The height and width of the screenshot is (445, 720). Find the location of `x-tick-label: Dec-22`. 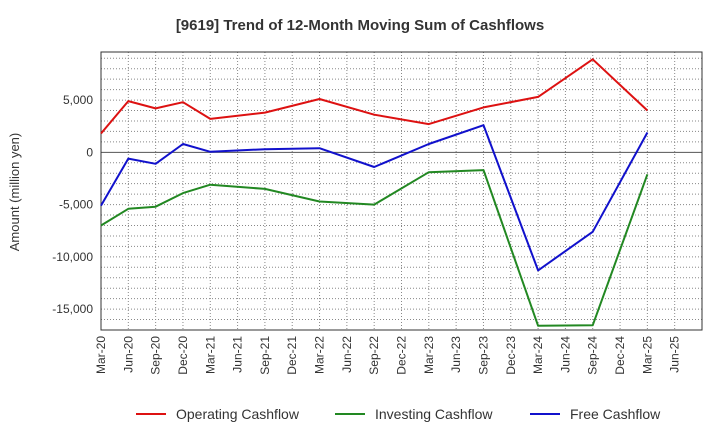

x-tick-label: Dec-22 is located at coordinates (402, 355).